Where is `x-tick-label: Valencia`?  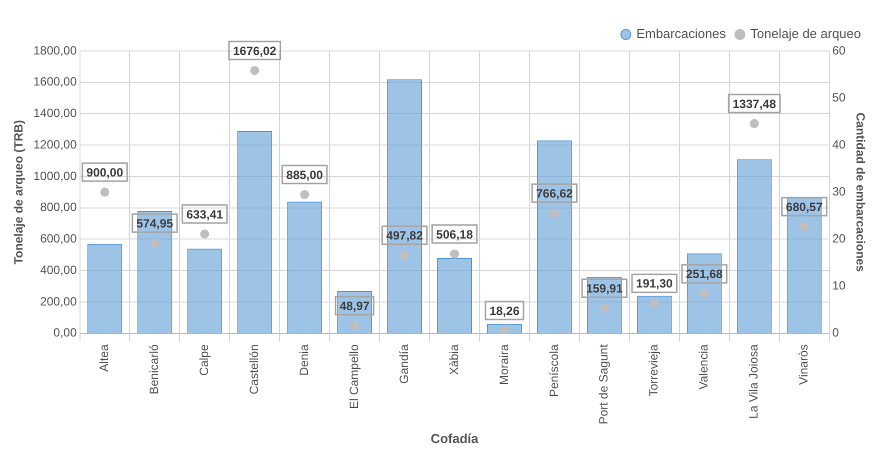
x-tick-label: Valencia is located at coordinates (703, 367).